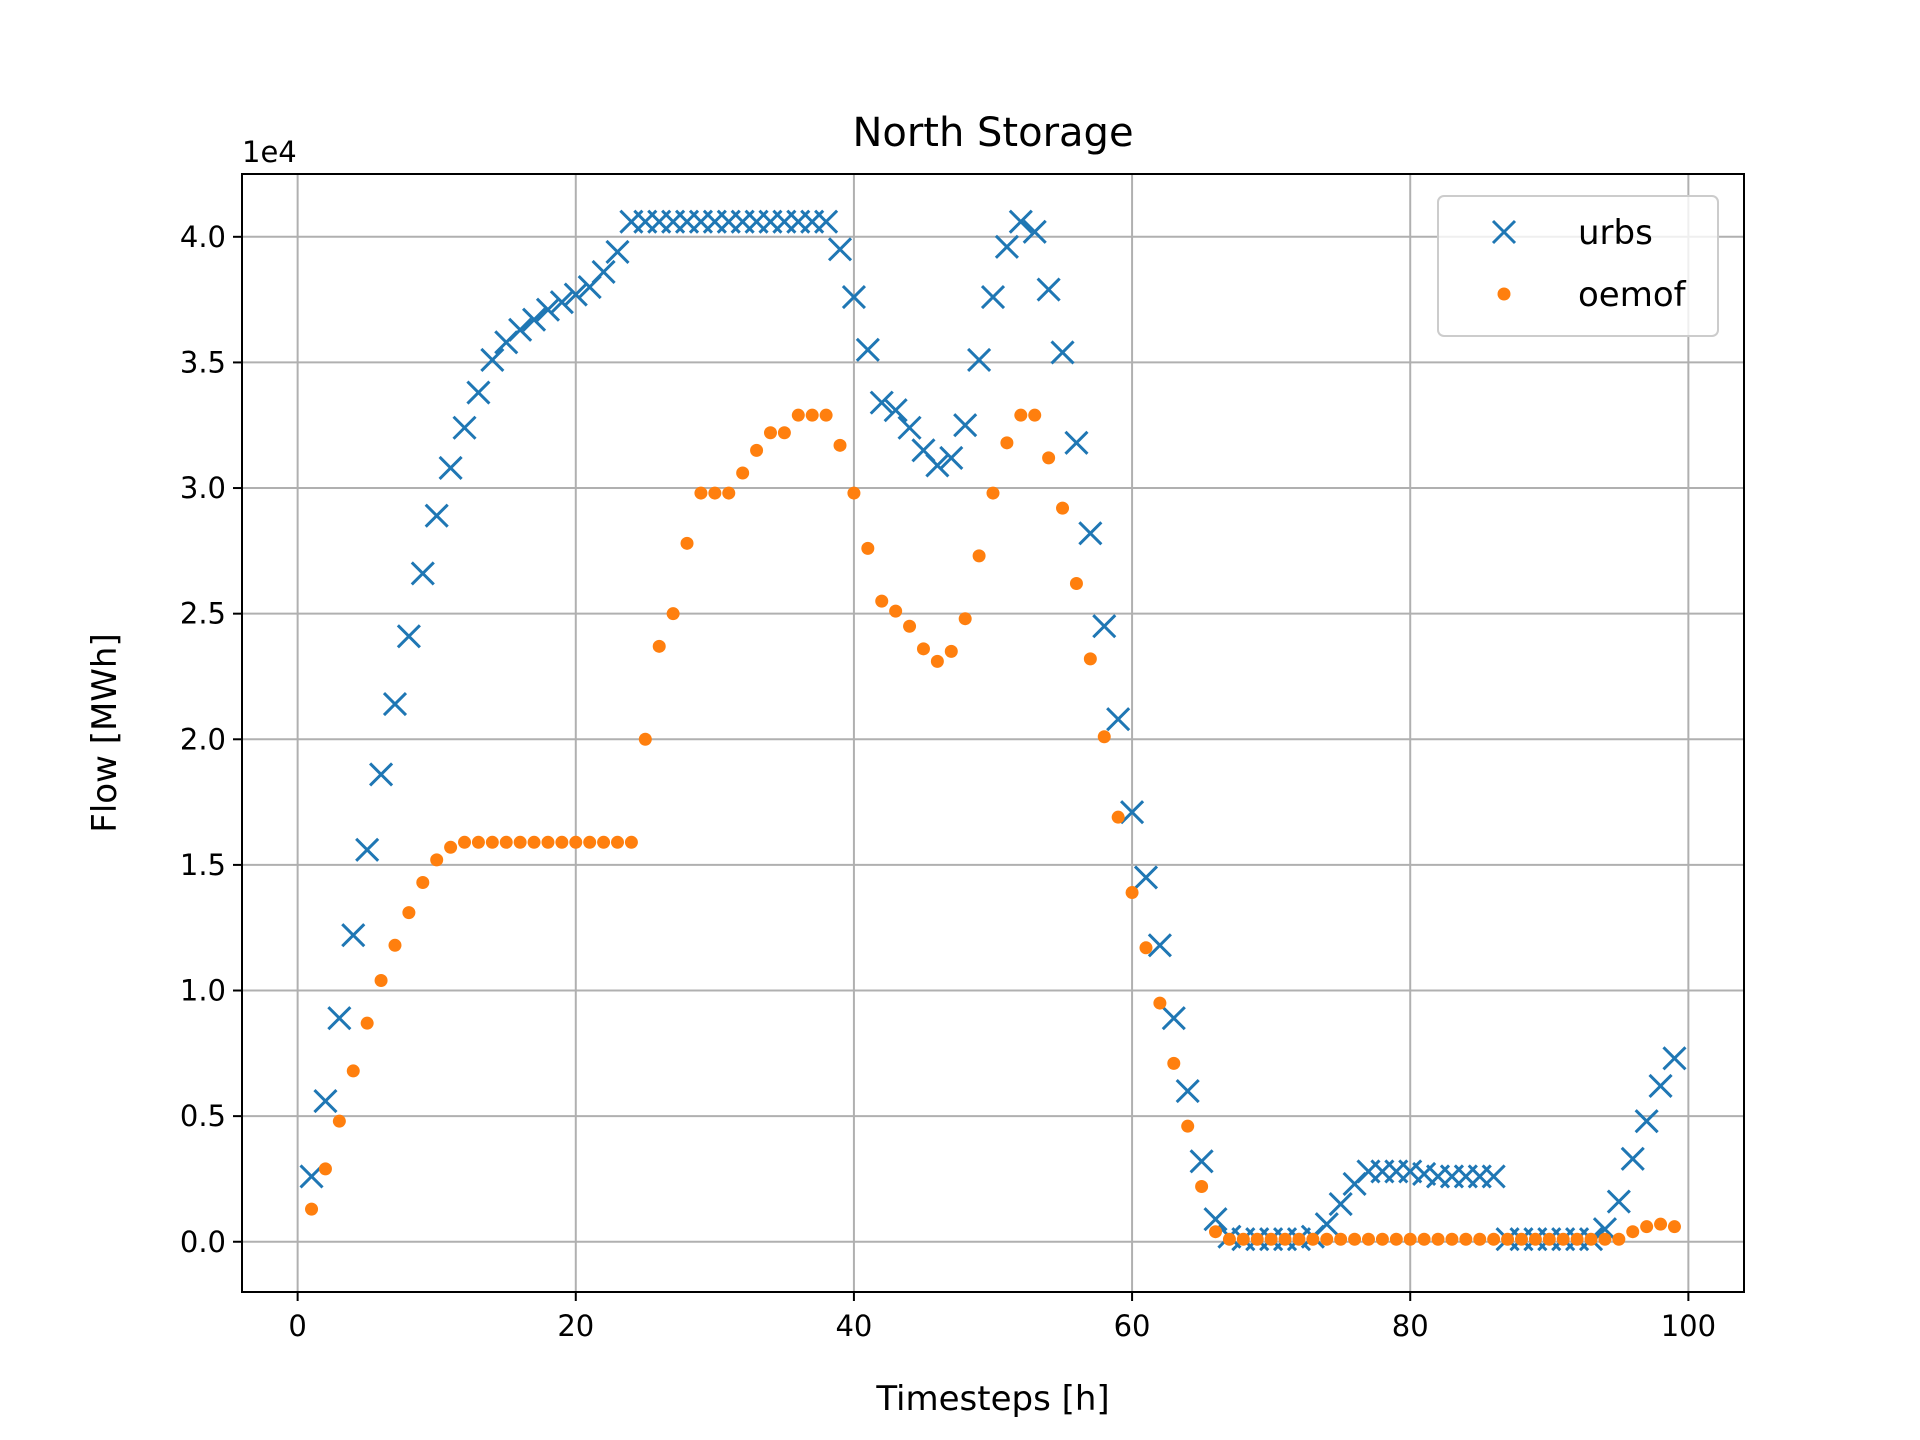 The height and width of the screenshot is (1440, 1920). Describe the element at coordinates (203, 1116) in the screenshot. I see `y-tick-label: 0.5` at that location.